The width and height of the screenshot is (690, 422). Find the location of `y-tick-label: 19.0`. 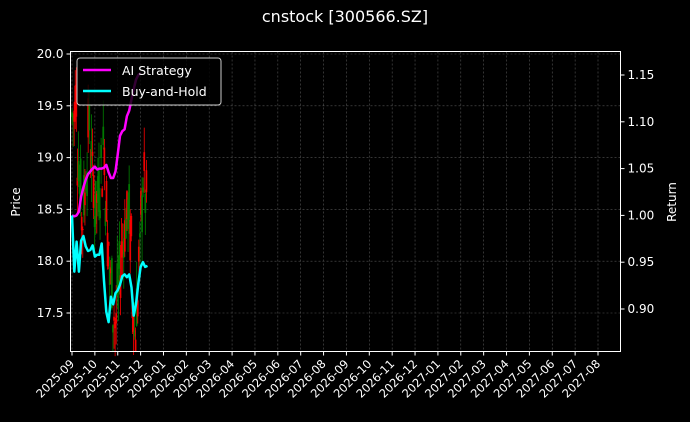

y-tick-label: 19.0 is located at coordinates (50, 158).